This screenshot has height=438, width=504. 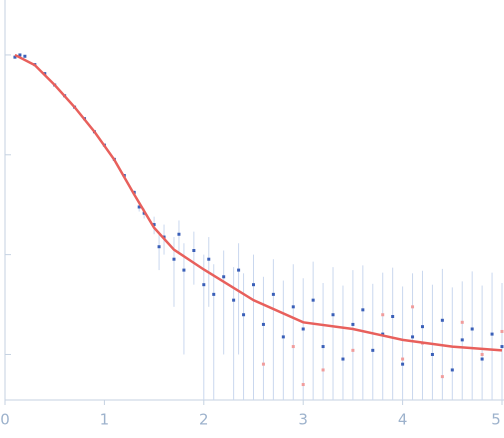 I want to click on x-tick-label: 4, so click(x=403, y=420).